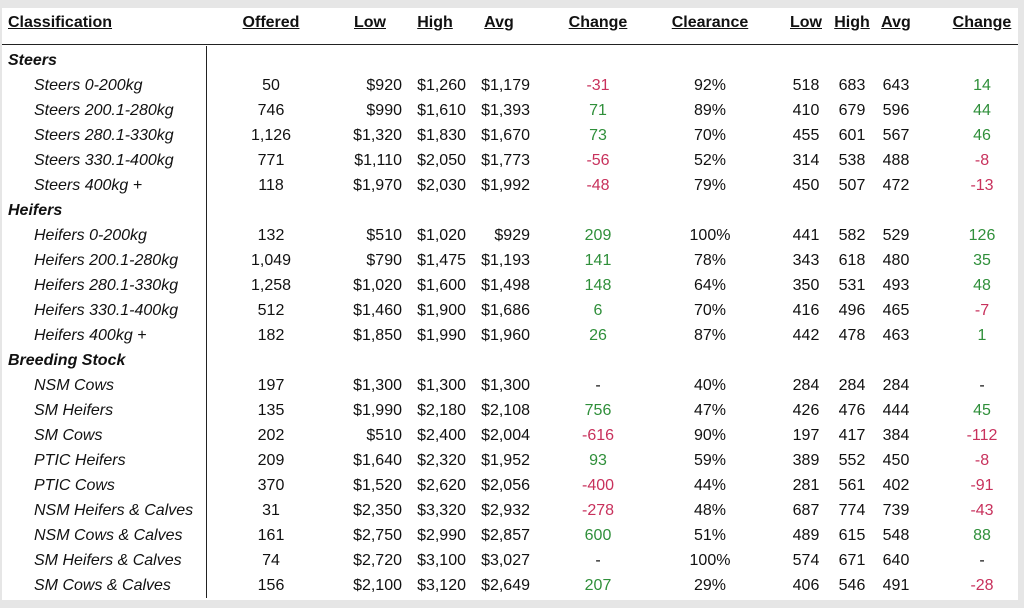 The height and width of the screenshot is (608, 1024). Describe the element at coordinates (598, 135) in the screenshot. I see `cell-price-change: 73` at that location.